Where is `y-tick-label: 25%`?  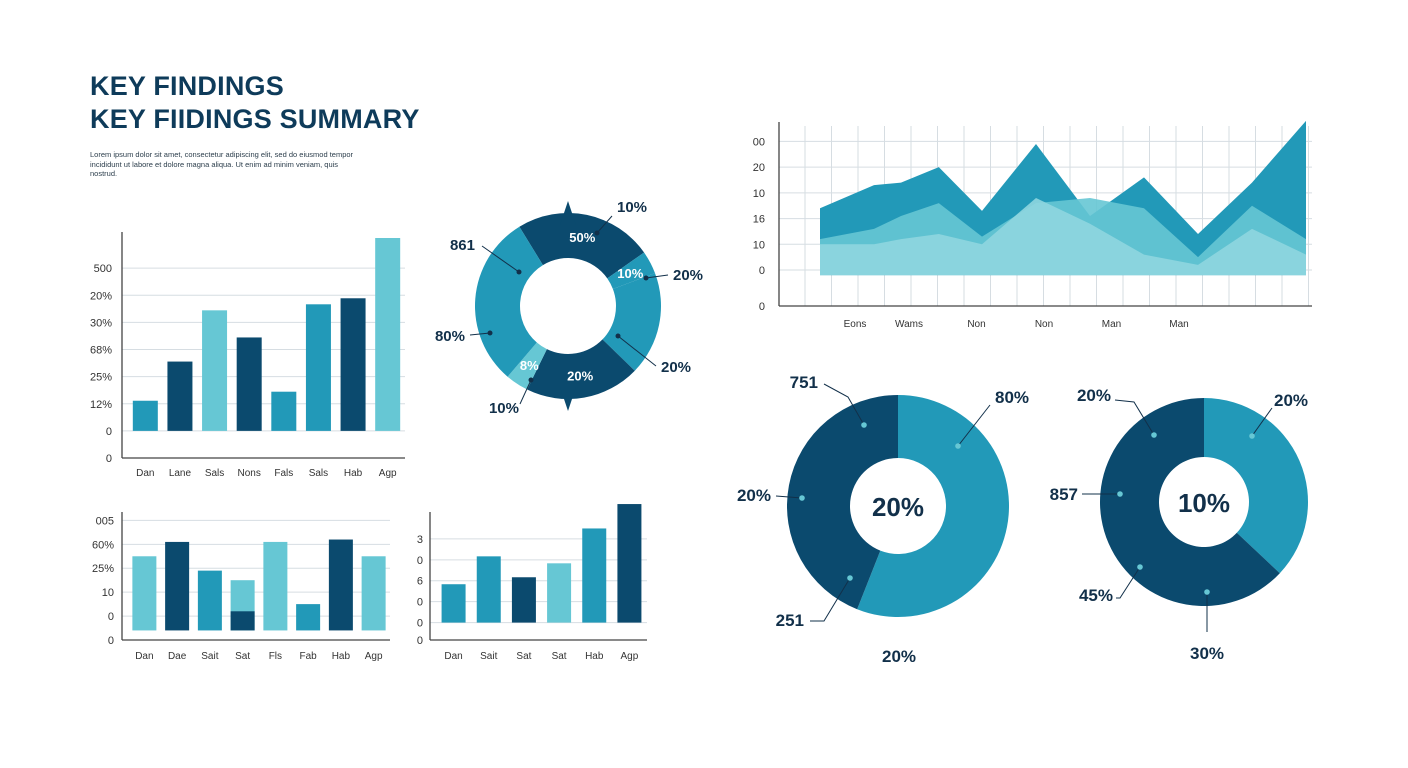 y-tick-label: 25% is located at coordinates (101, 378).